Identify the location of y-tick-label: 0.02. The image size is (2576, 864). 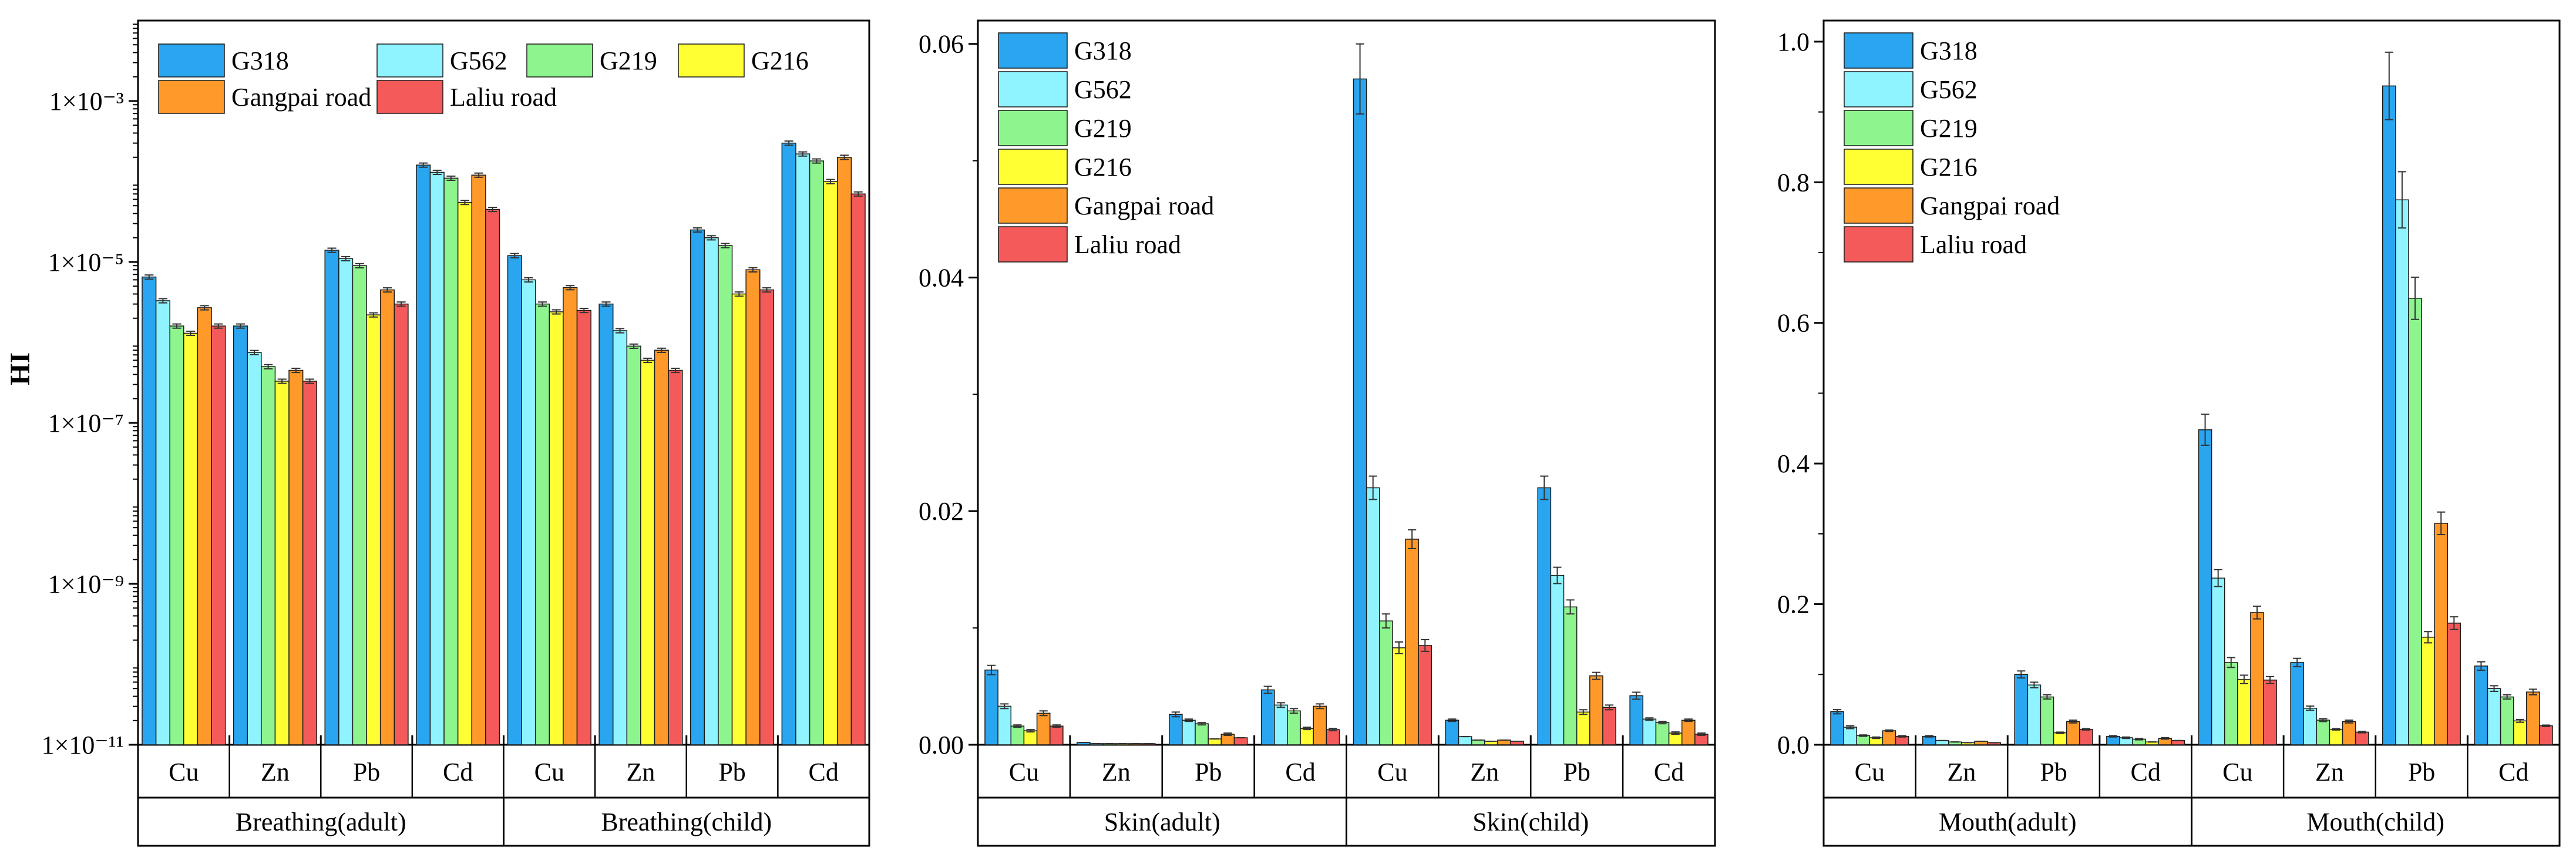
(941, 511).